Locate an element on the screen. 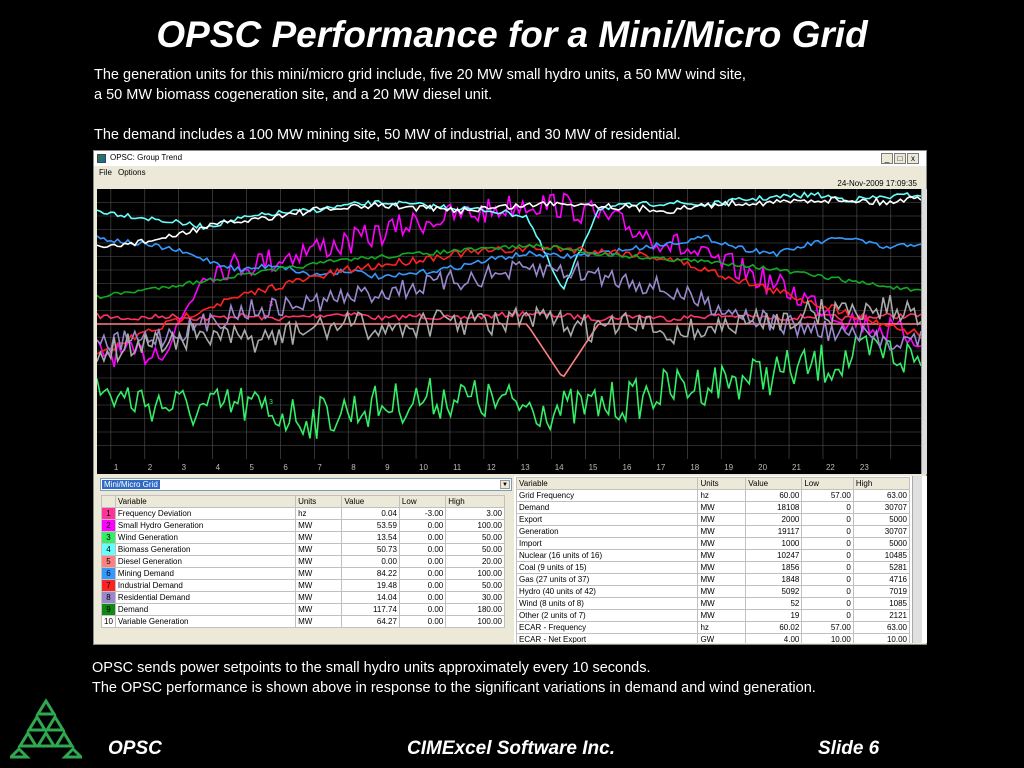 Image resolution: width=1024 pixels, height=768 pixels. table-row: 3 Wind Generation MW 13.54 0.00 50.00 is located at coordinates (303, 537).